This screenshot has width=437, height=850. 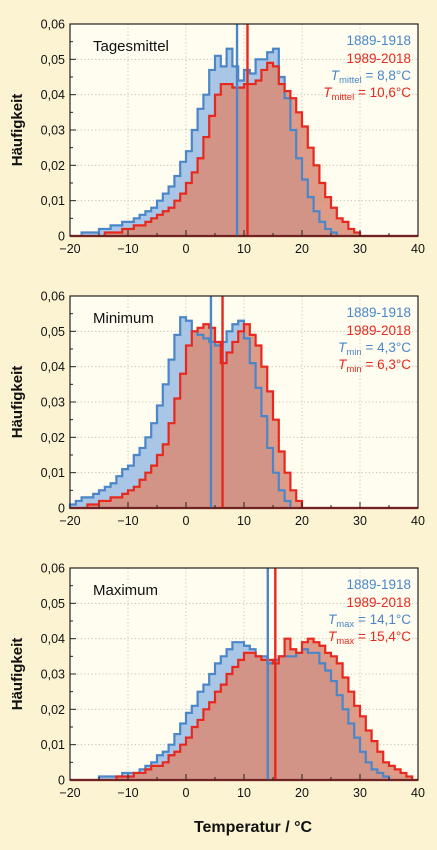 What do you see at coordinates (369, 638) in the screenshot?
I see `legend-mean-1989-2018: Tmax = 15,4°C` at bounding box center [369, 638].